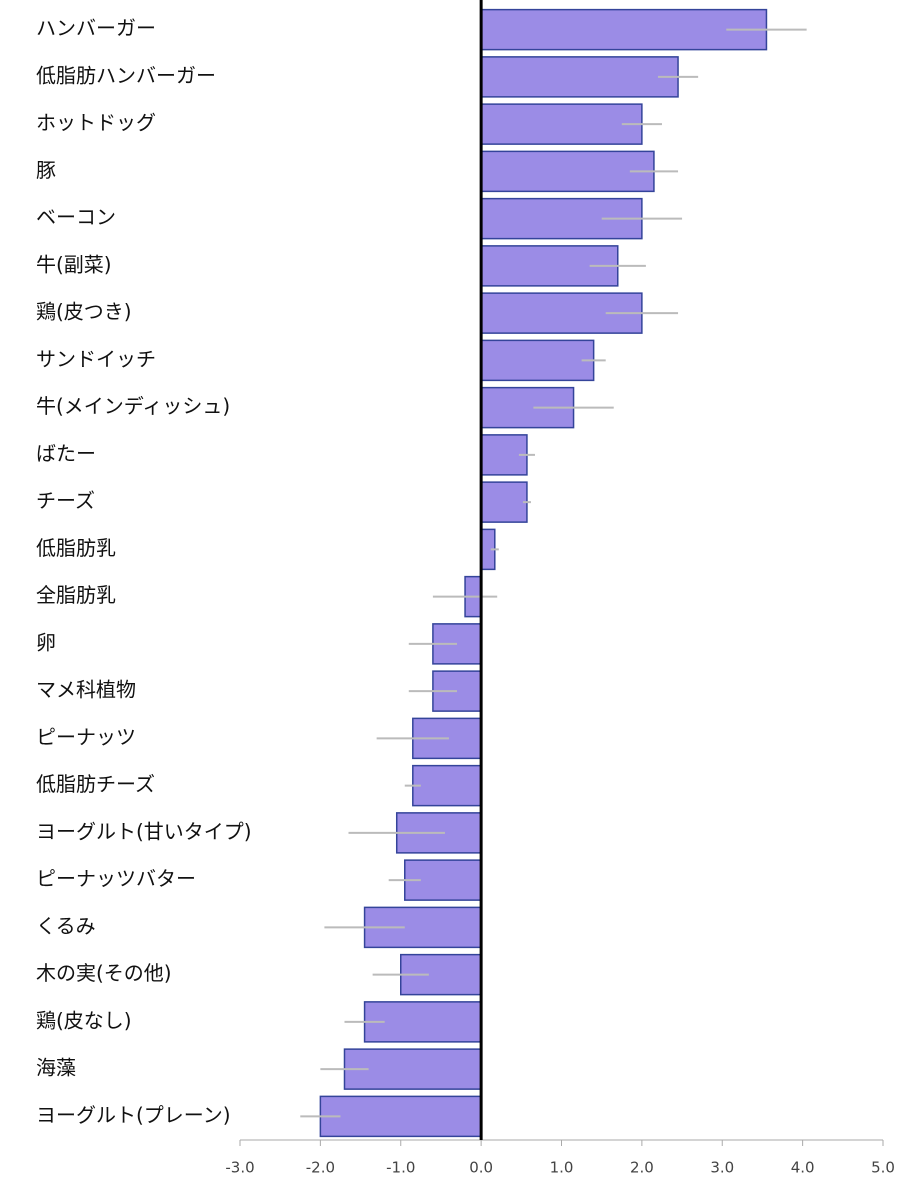 The image size is (910, 1198). Describe the element at coordinates (642, 1168) in the screenshot. I see `x-tick-label: 2.0` at that location.